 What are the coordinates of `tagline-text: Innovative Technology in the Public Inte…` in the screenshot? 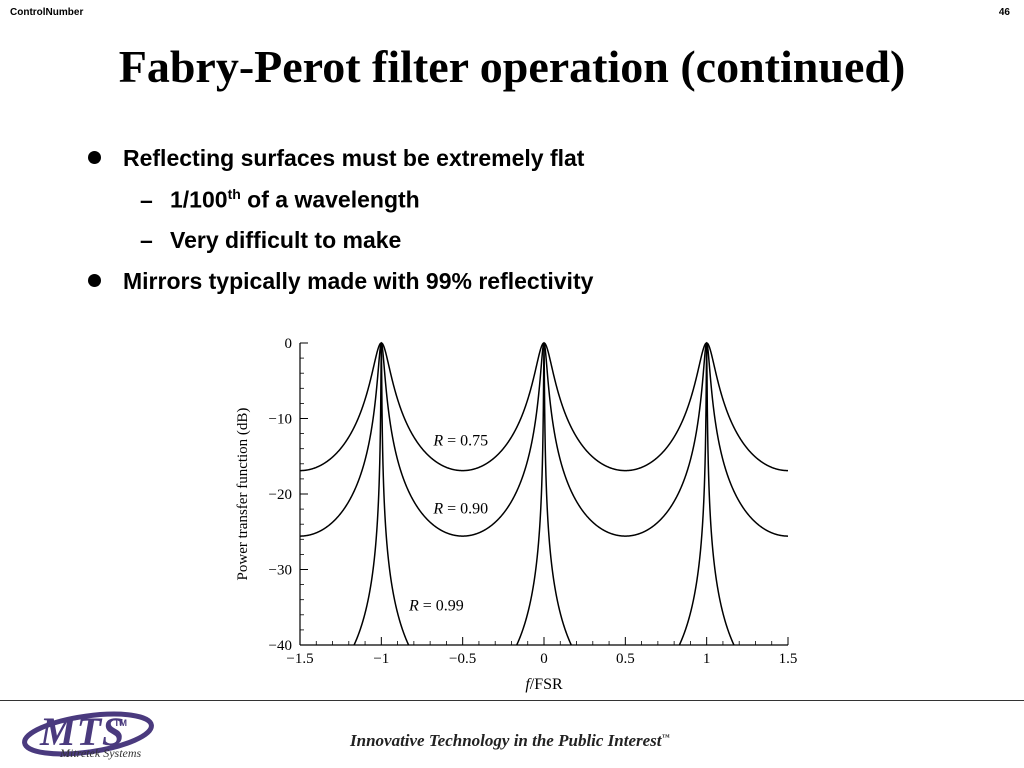 It's located at (506, 740).